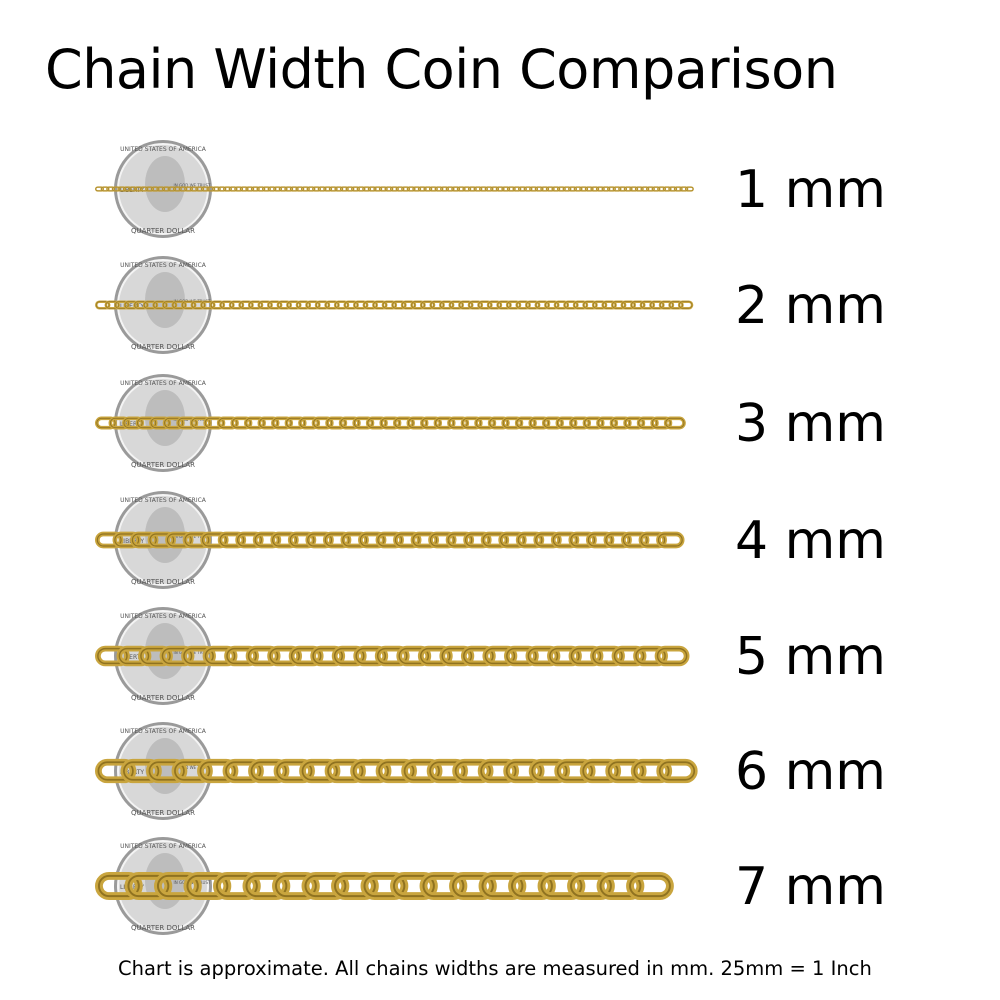 The height and width of the screenshot is (1000, 1000). Describe the element at coordinates (389, 540) in the screenshot. I see `chain-links` at that location.